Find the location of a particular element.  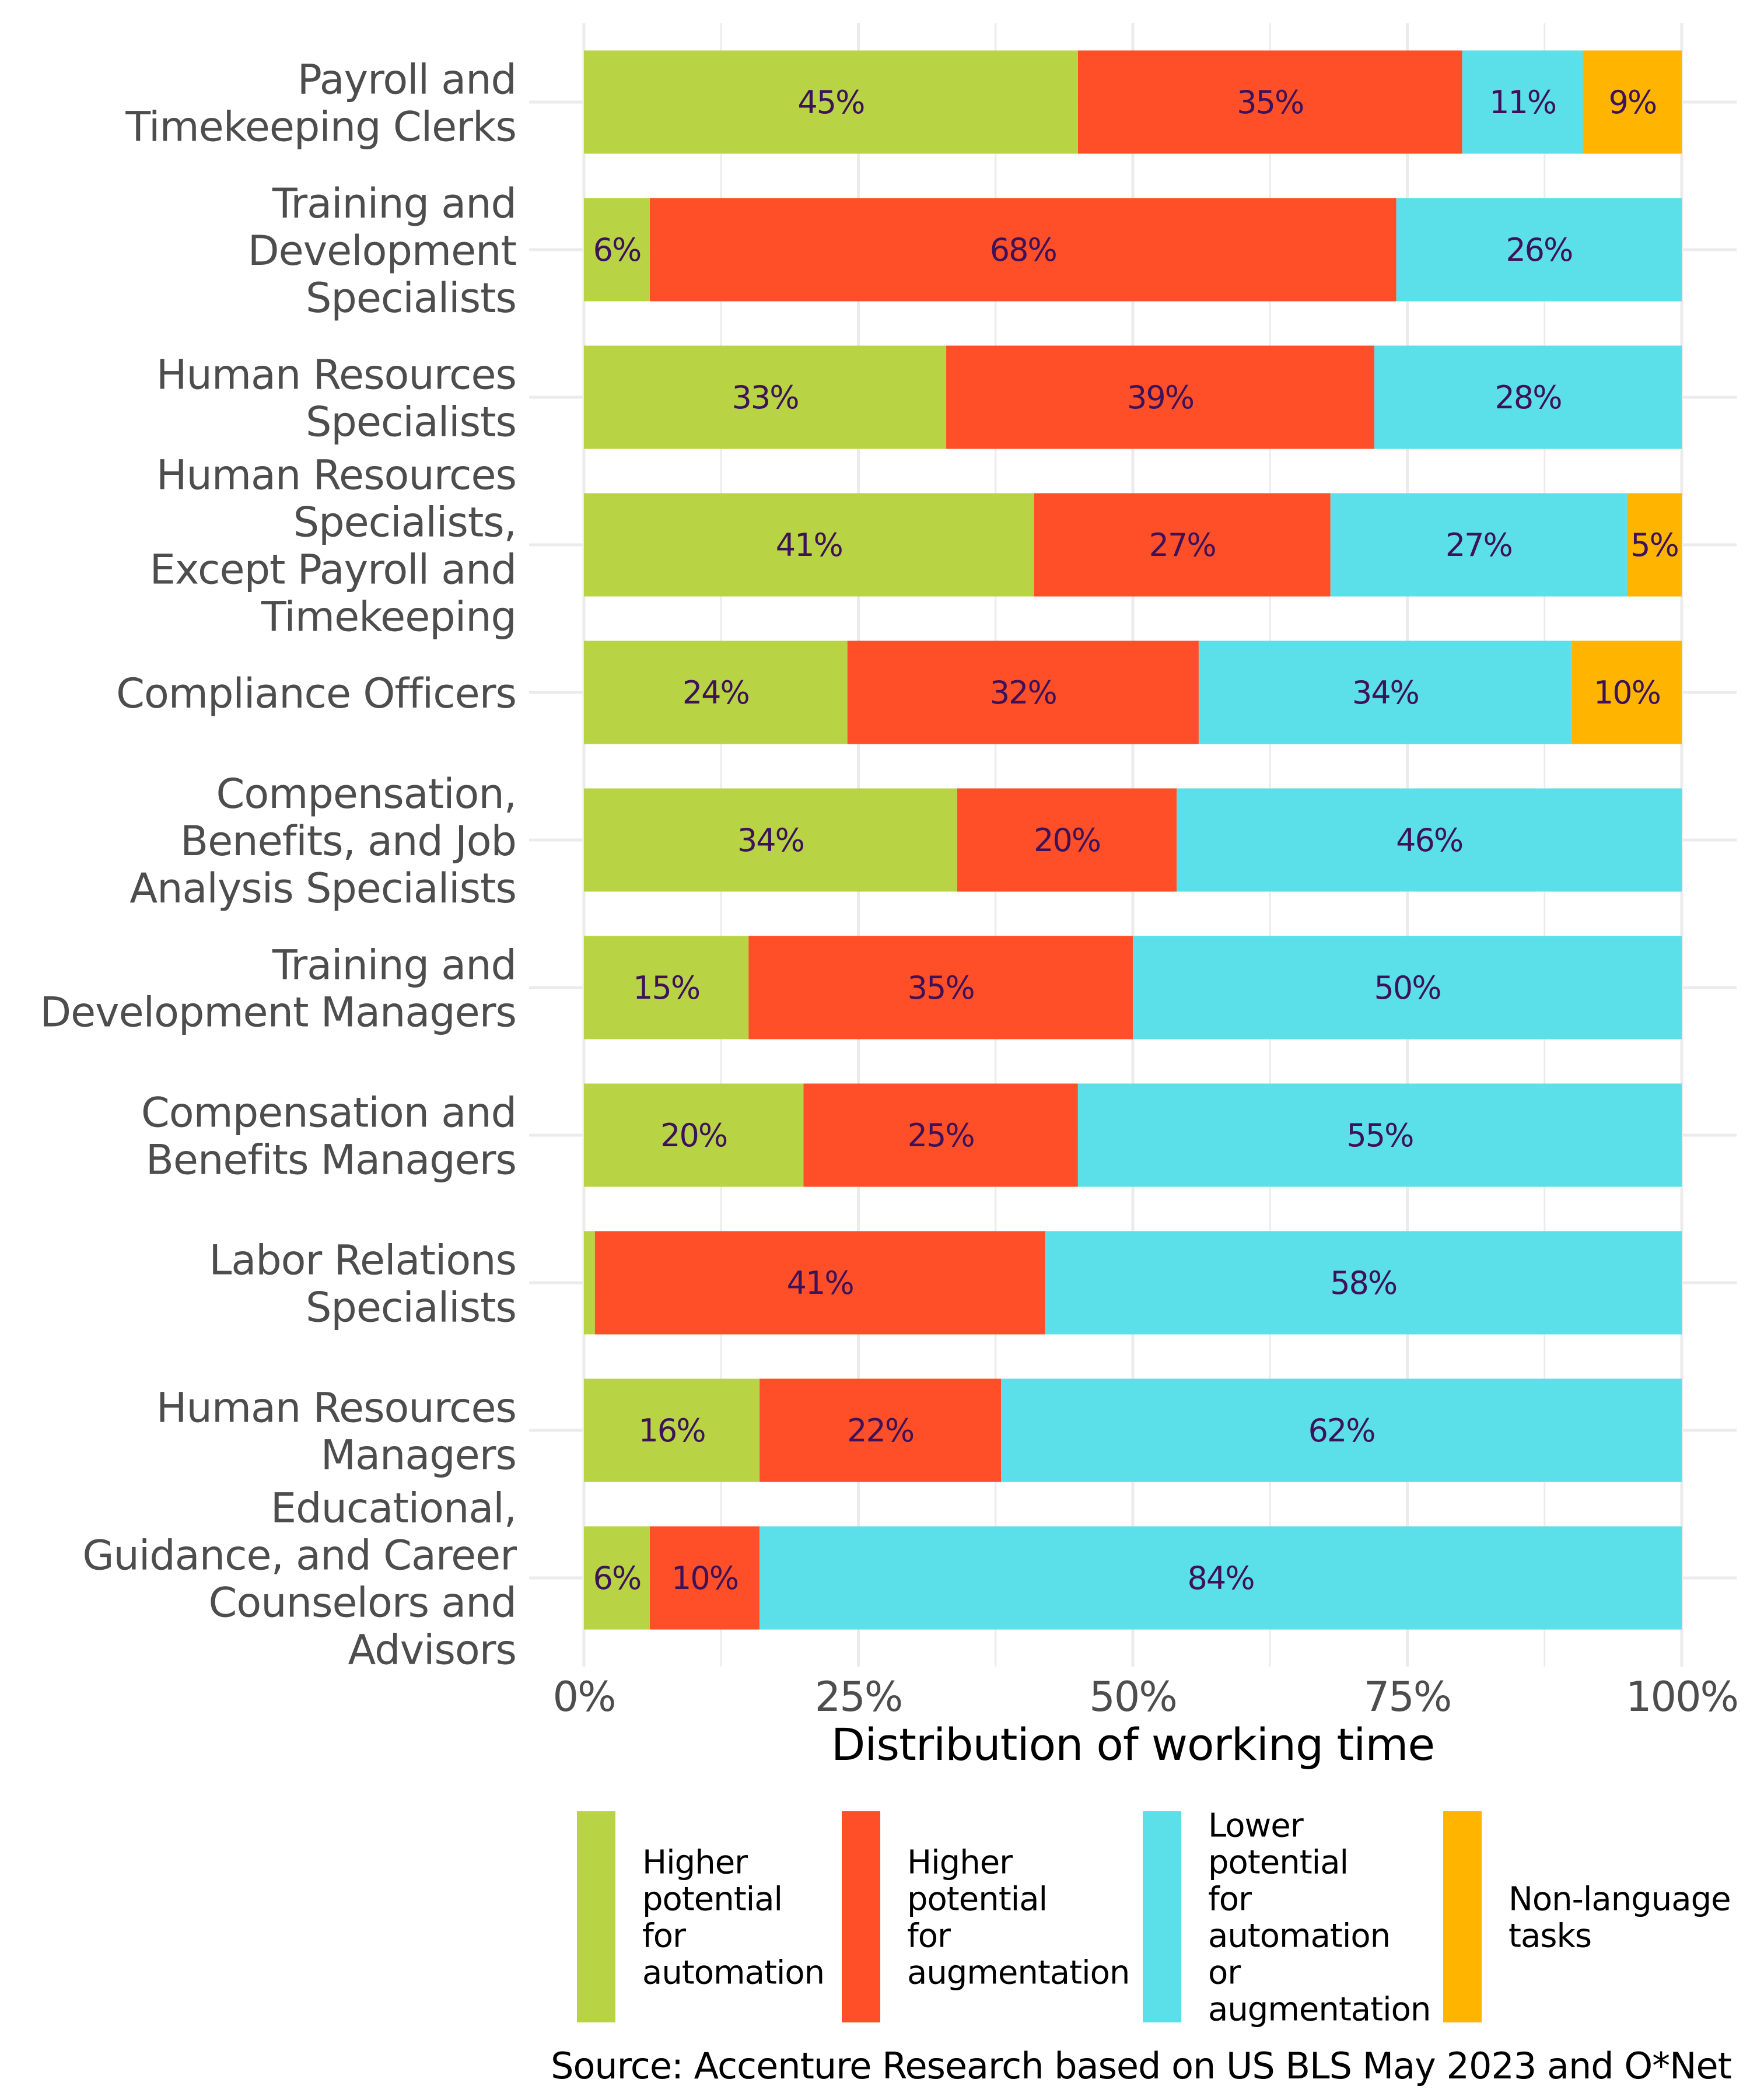

bar-value-label: 68% is located at coordinates (1023, 250).